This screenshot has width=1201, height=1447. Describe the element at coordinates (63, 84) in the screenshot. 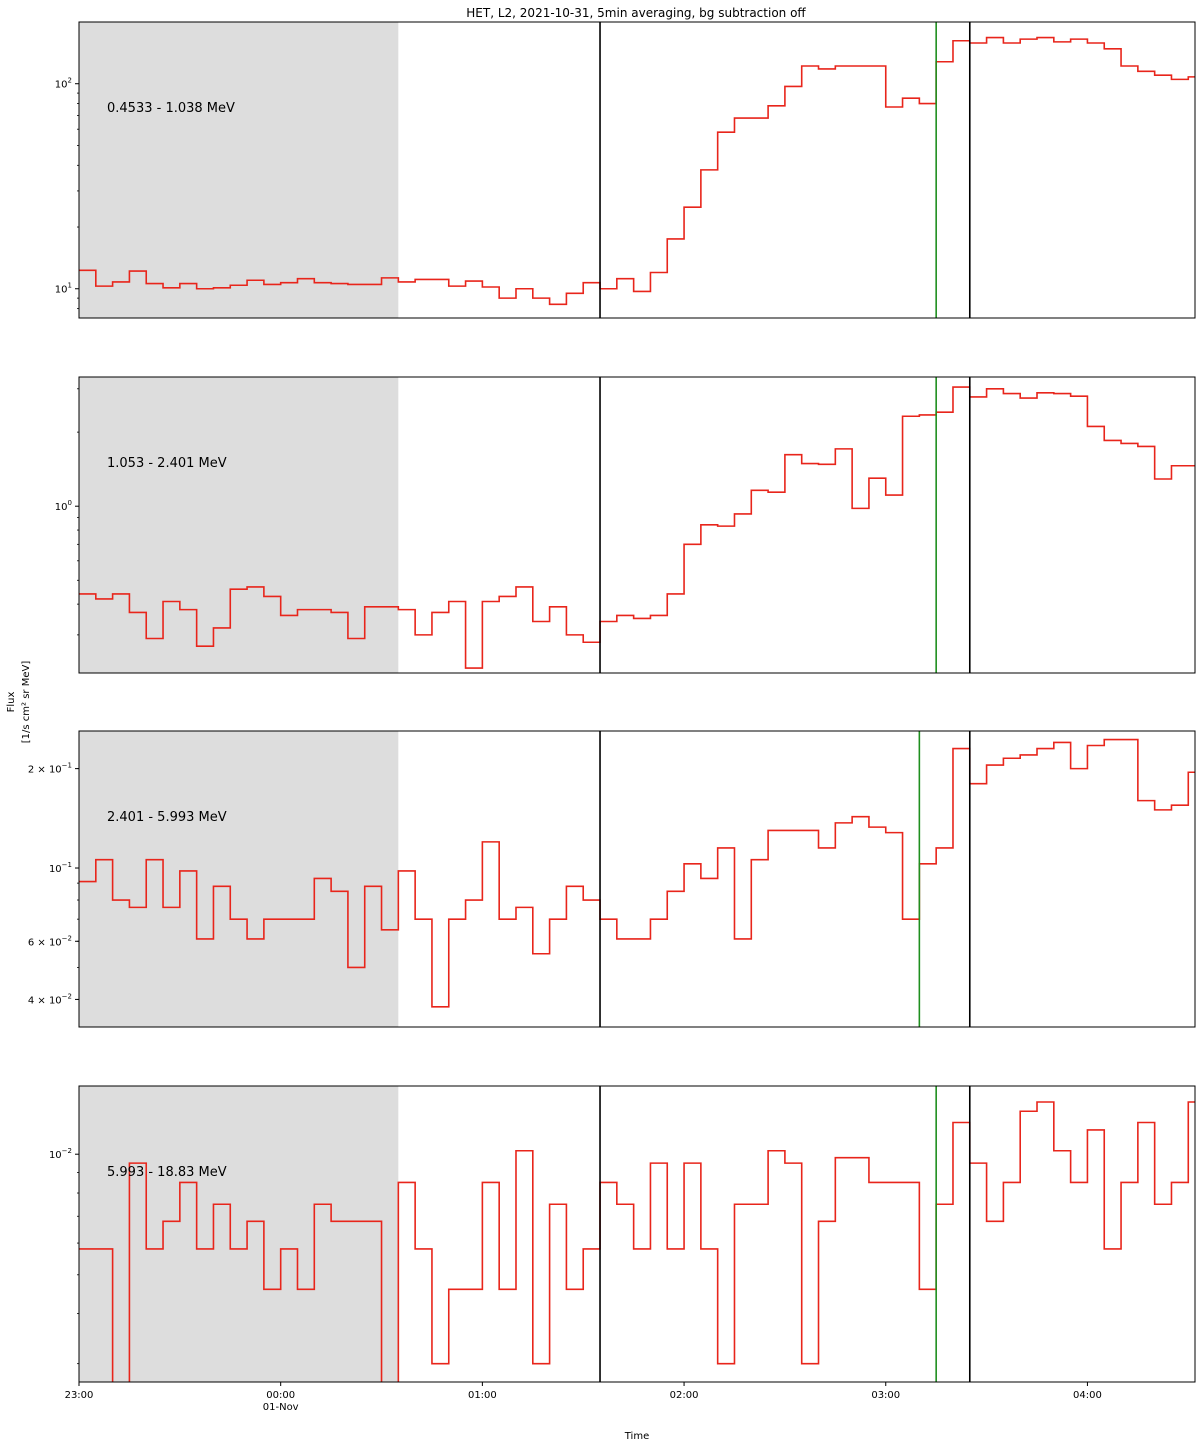

I see `y-tick-label: 10²` at that location.